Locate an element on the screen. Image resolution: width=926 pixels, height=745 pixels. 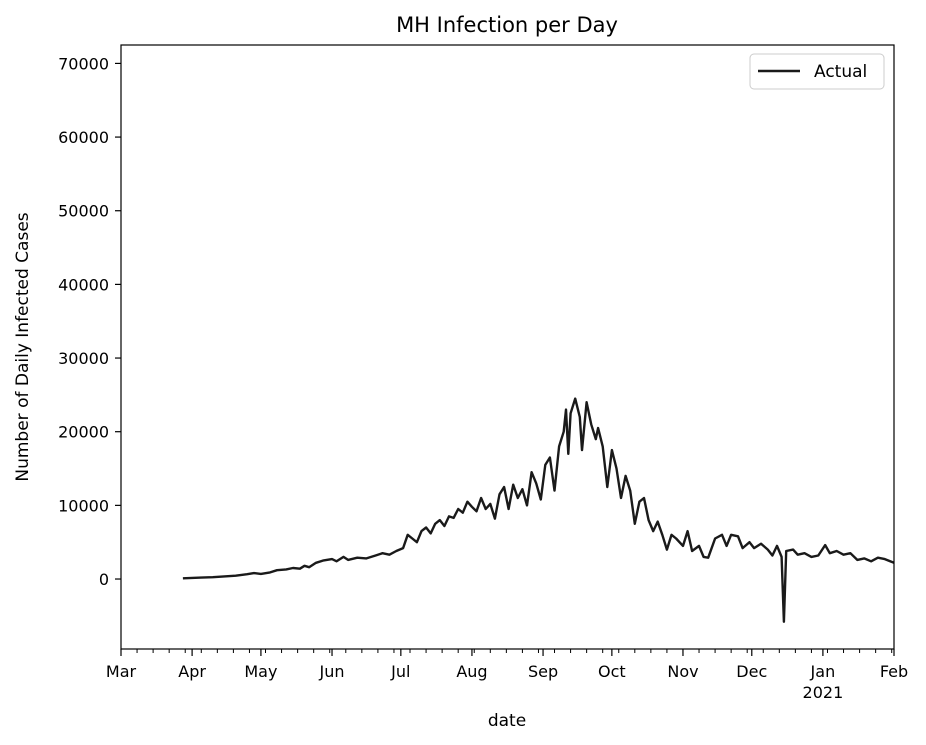
x-tick-sublabel: 2021 is located at coordinates (823, 692).